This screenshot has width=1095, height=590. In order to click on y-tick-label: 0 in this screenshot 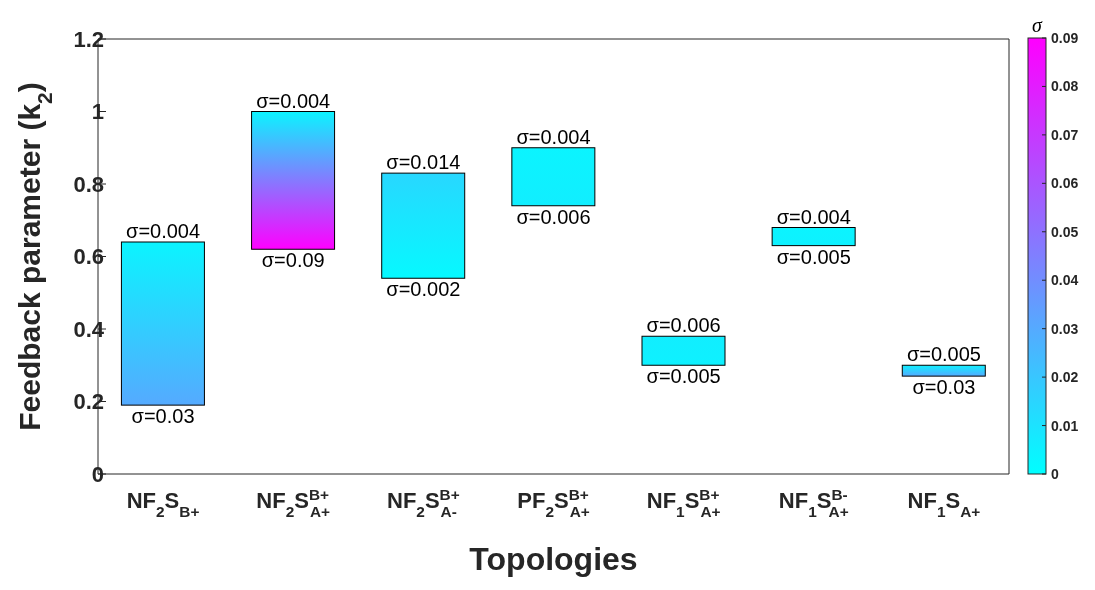, I will do `click(97, 474)`.